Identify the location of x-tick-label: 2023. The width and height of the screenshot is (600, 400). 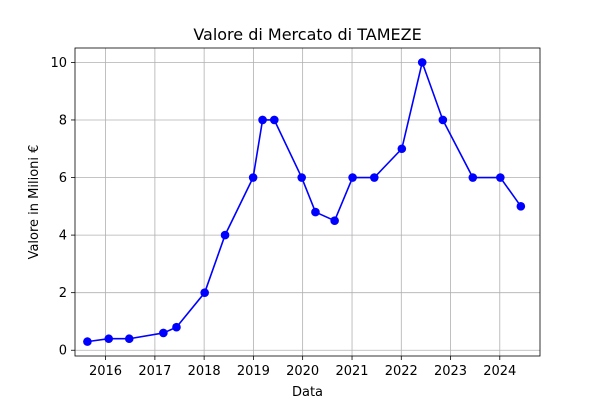
(450, 371).